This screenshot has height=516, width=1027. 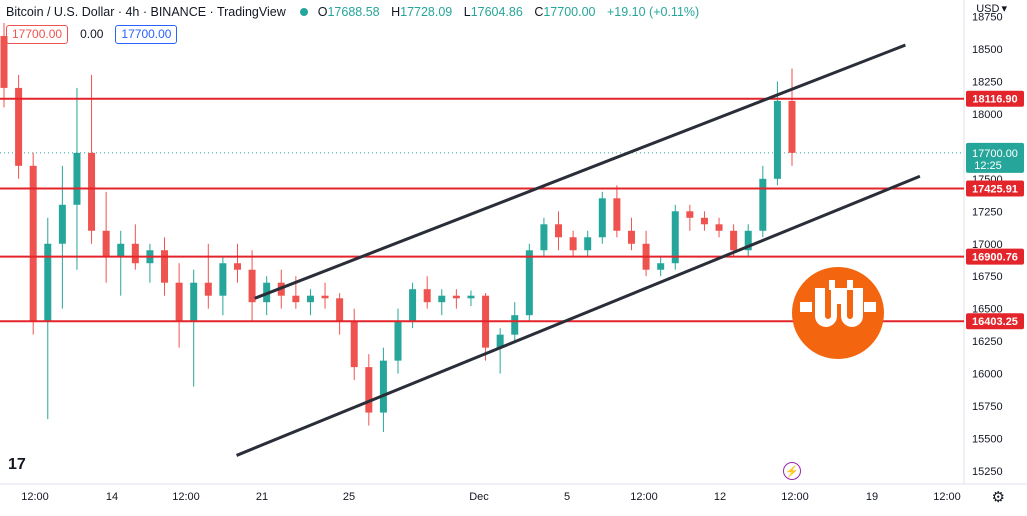 What do you see at coordinates (988, 166) in the screenshot?
I see `candle-countdown-label: 12:25` at bounding box center [988, 166].